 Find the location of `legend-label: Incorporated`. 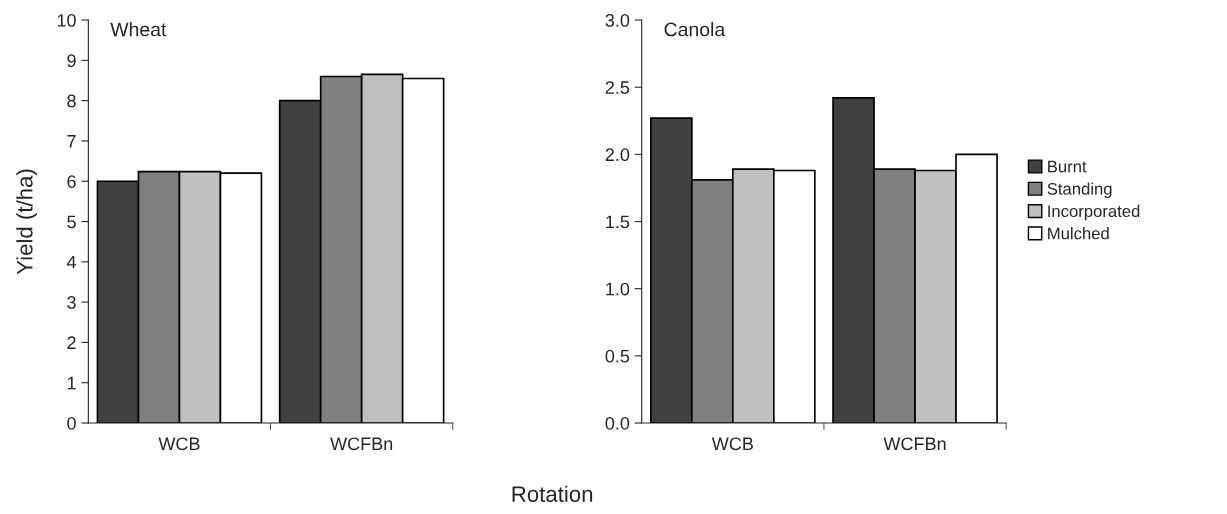

legend-label: Incorporated is located at coordinates (1094, 212).